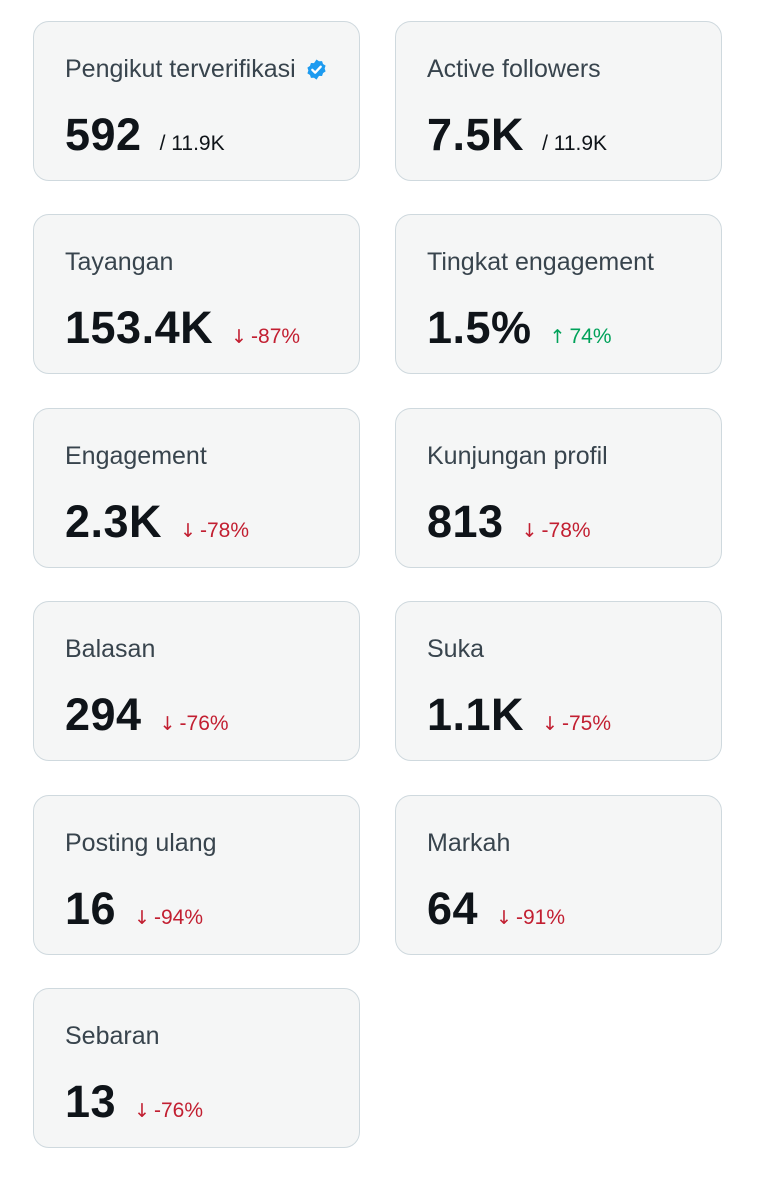 The width and height of the screenshot is (757, 1199). What do you see at coordinates (103, 714) in the screenshot?
I see `metric-value: 294` at bounding box center [103, 714].